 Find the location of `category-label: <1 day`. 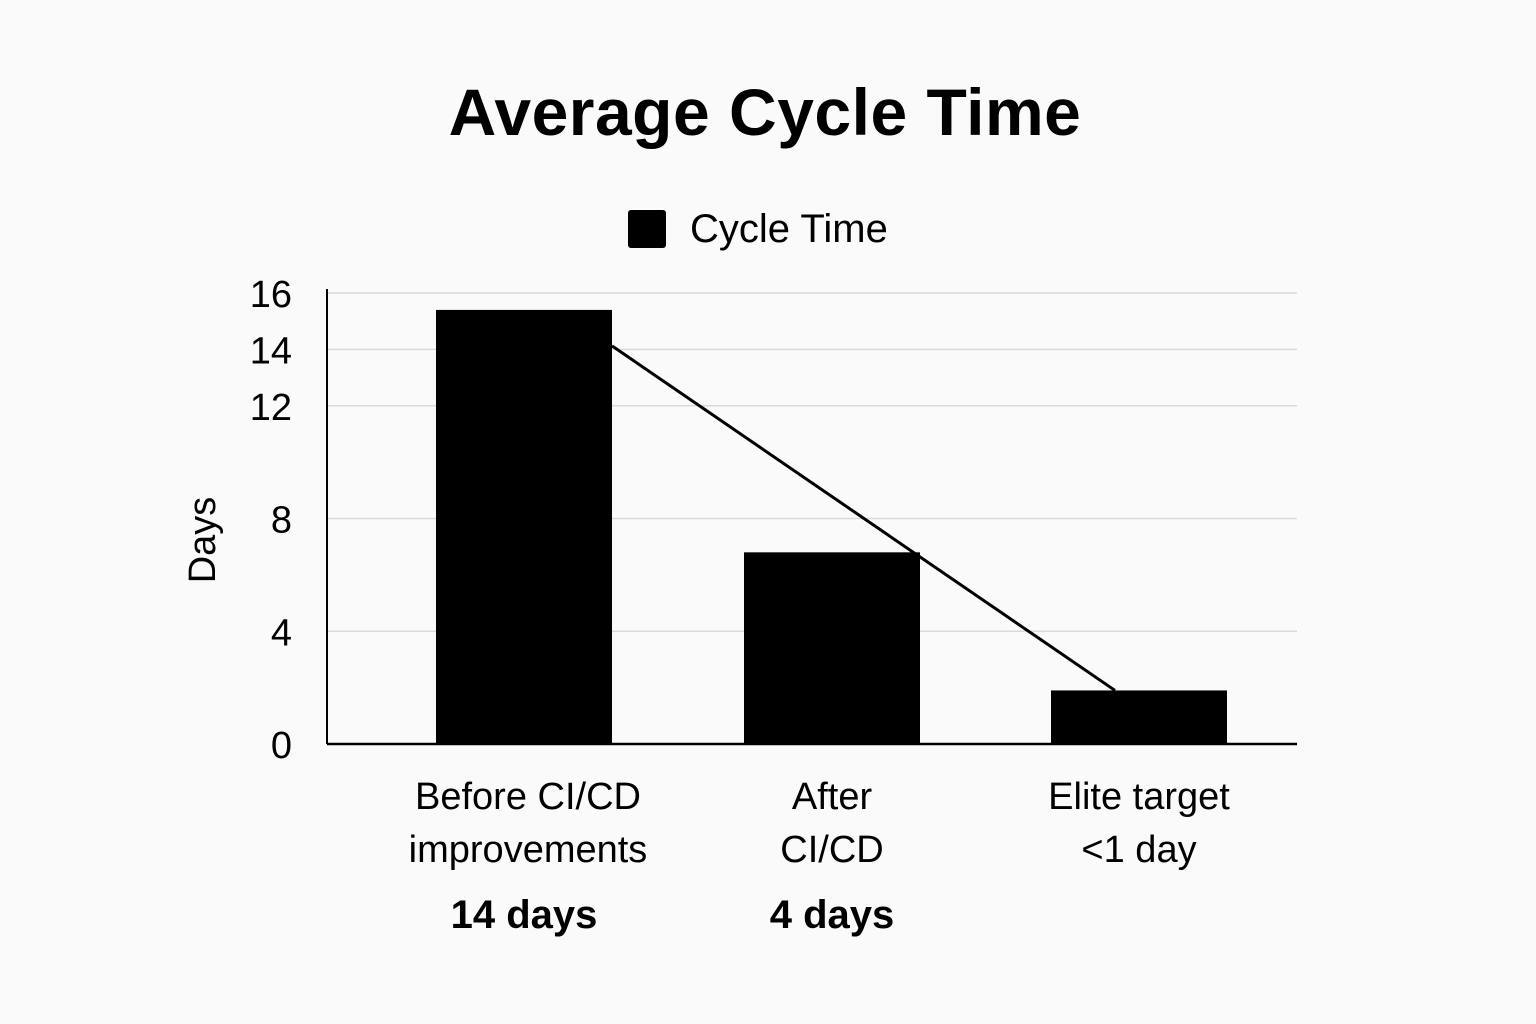

category-label: <1 day is located at coordinates (1138, 850).